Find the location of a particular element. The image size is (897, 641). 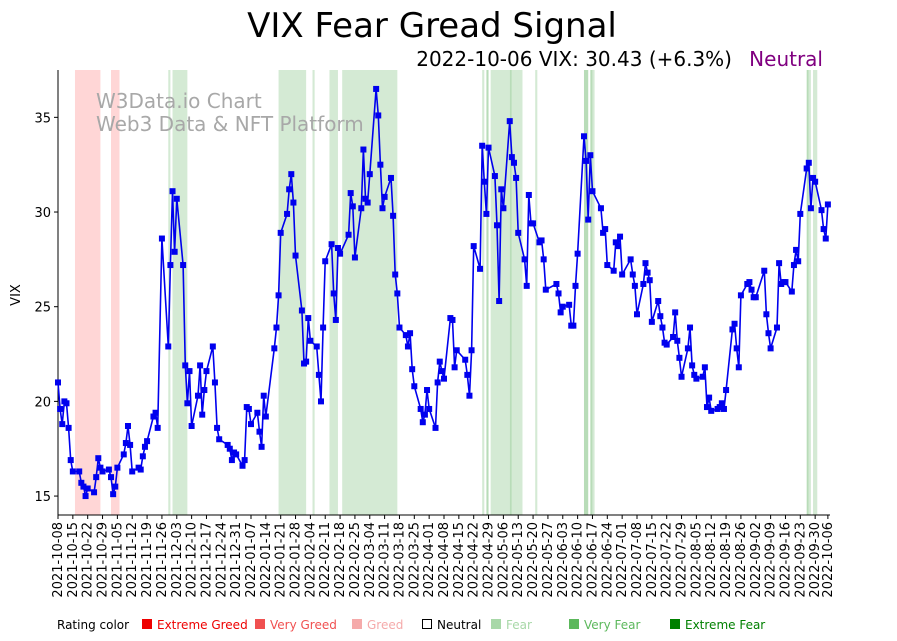

chart-subtitle: 2022-10-06 VIX: 30.43 (+6.3%) is located at coordinates (574, 59).